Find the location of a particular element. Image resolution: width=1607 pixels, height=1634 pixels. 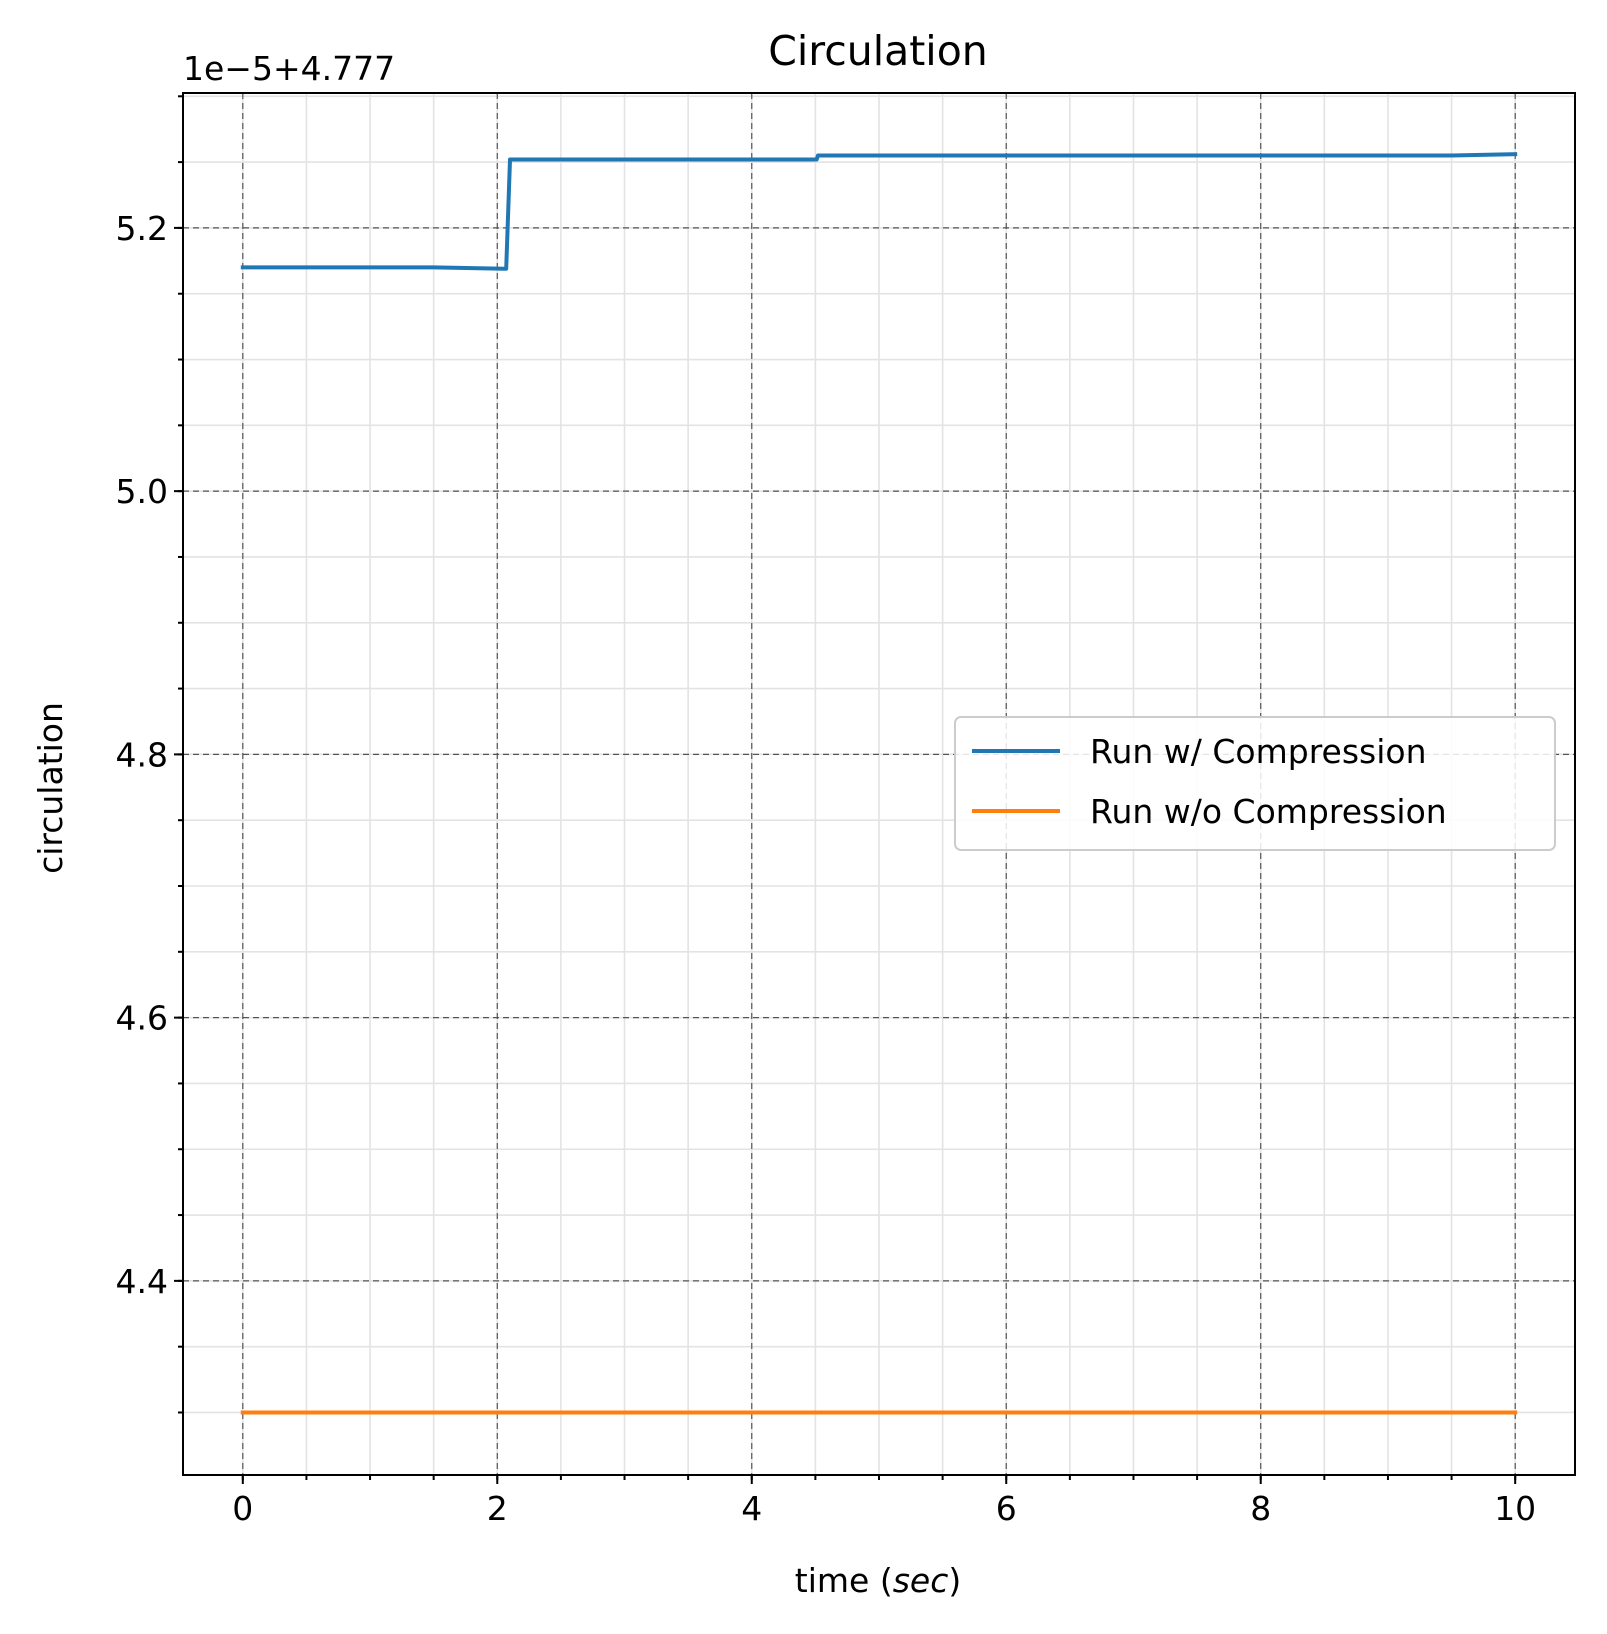

y-tick-label: 4.6 is located at coordinates (142, 1018).